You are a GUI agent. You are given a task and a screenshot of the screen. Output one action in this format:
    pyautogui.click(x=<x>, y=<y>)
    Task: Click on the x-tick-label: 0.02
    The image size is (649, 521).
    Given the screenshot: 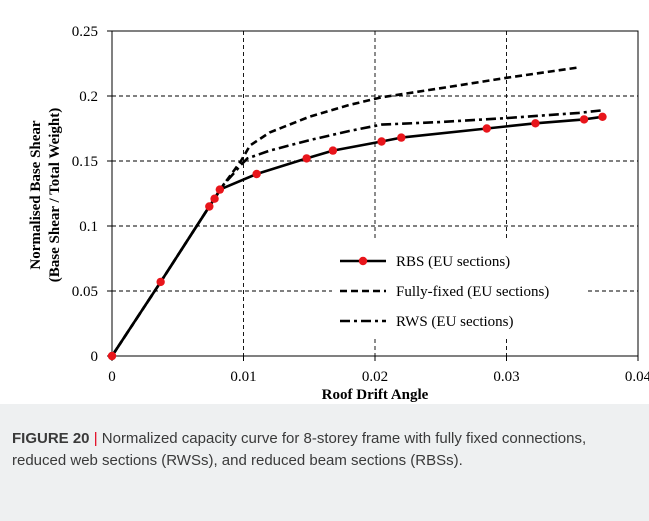 What is the action you would take?
    pyautogui.click(x=375, y=377)
    